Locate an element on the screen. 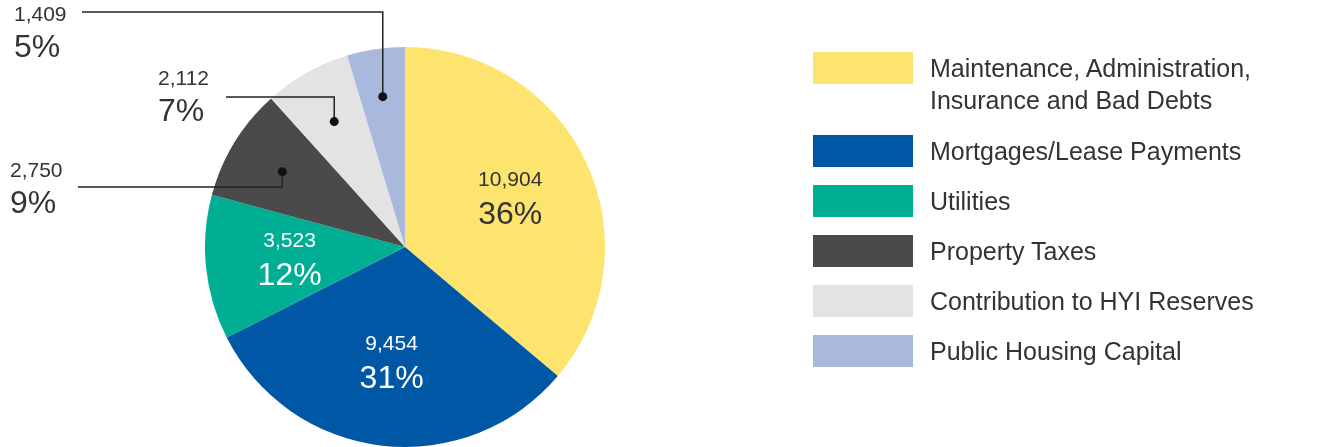  legend-label: Public Housing Capital is located at coordinates (1056, 351).